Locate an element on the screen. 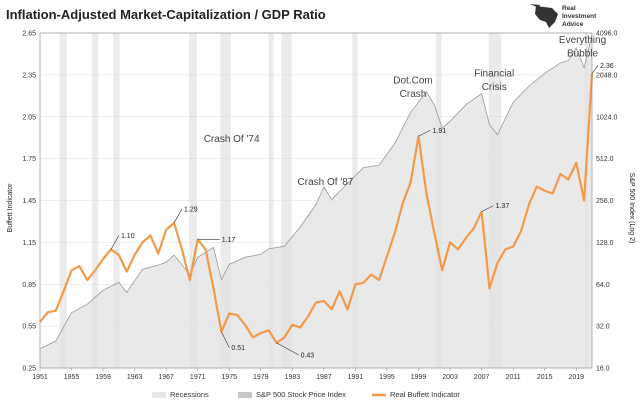 The image size is (640, 411). annotation-5: Crisis is located at coordinates (494, 87).